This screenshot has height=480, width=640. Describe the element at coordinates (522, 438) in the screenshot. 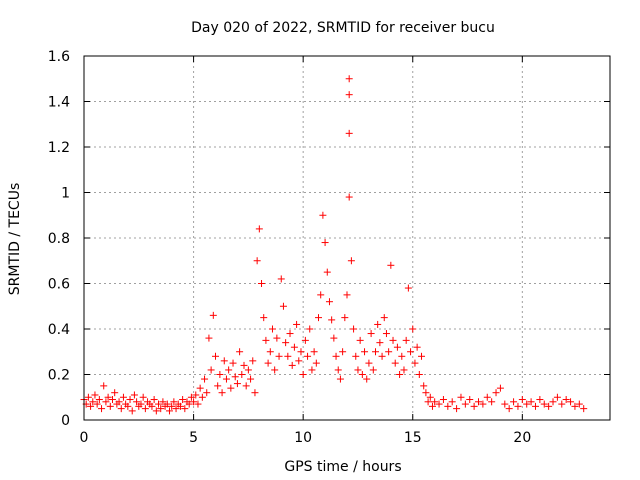

I see `x-tick-label: 20` at that location.